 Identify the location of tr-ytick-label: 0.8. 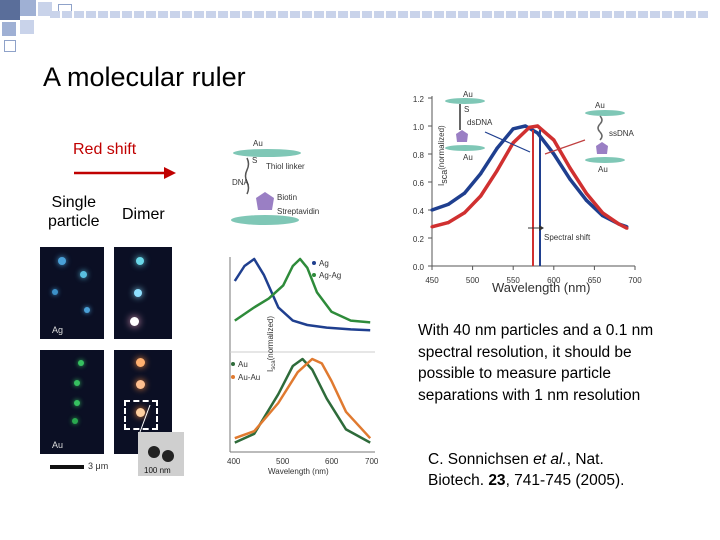
(419, 155).